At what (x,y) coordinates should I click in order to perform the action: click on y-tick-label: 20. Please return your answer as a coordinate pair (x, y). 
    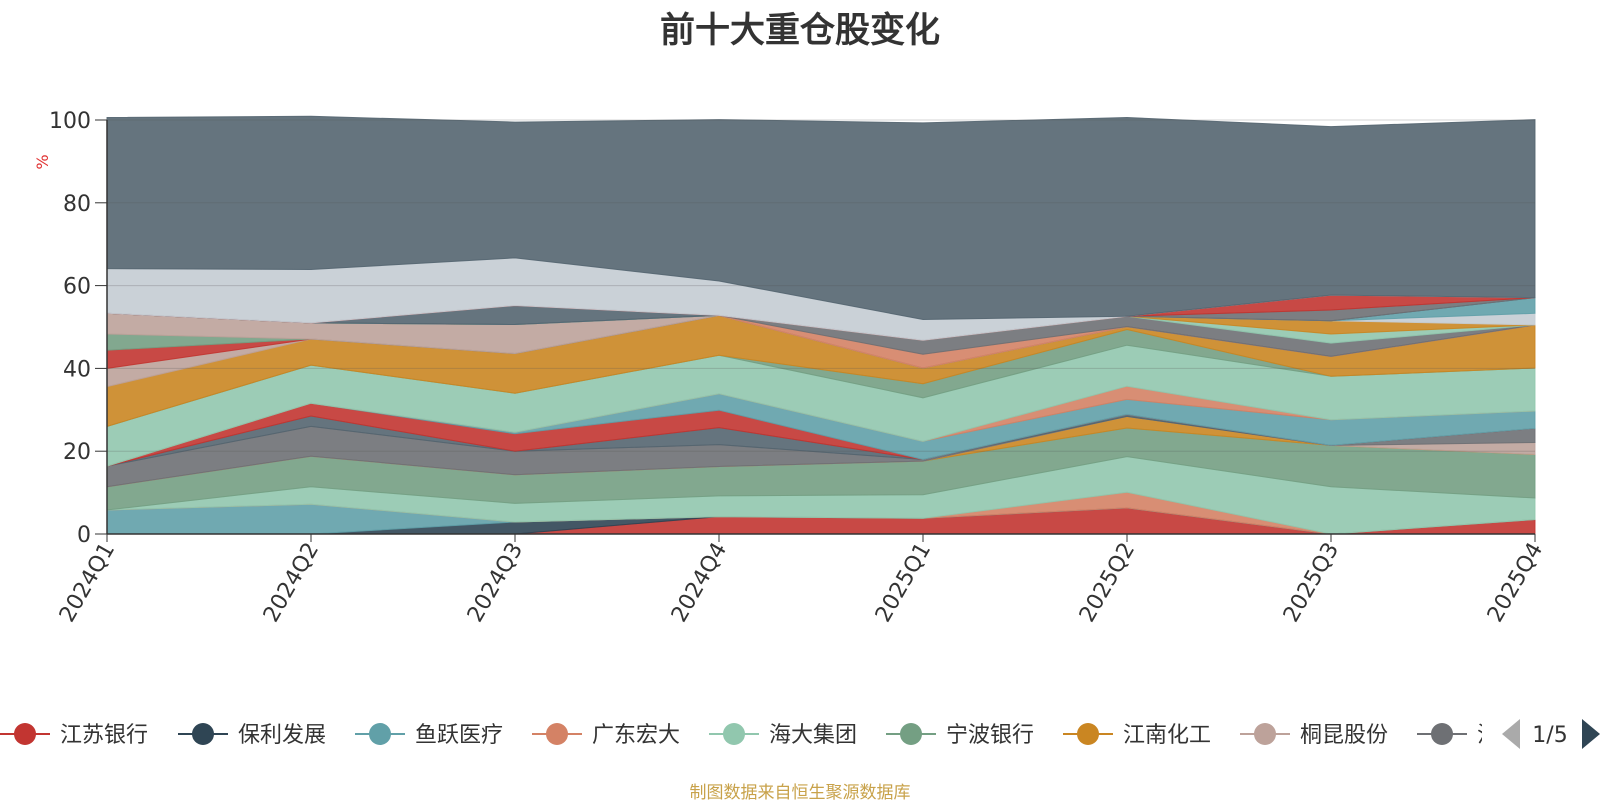
    Looking at the image, I should click on (77, 452).